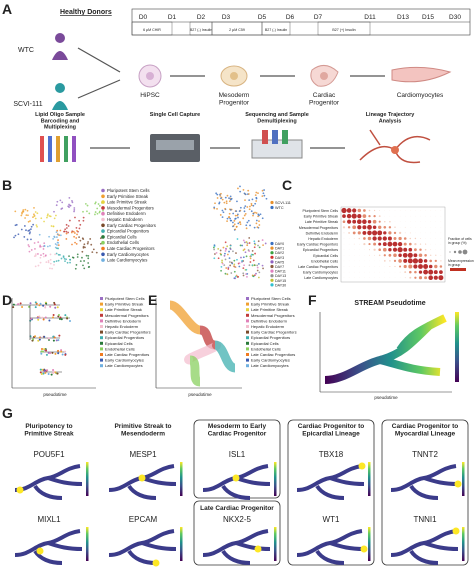 The height and width of the screenshot is (568, 474). I want to click on media-label: 6 μM CHIR, so click(152, 30).